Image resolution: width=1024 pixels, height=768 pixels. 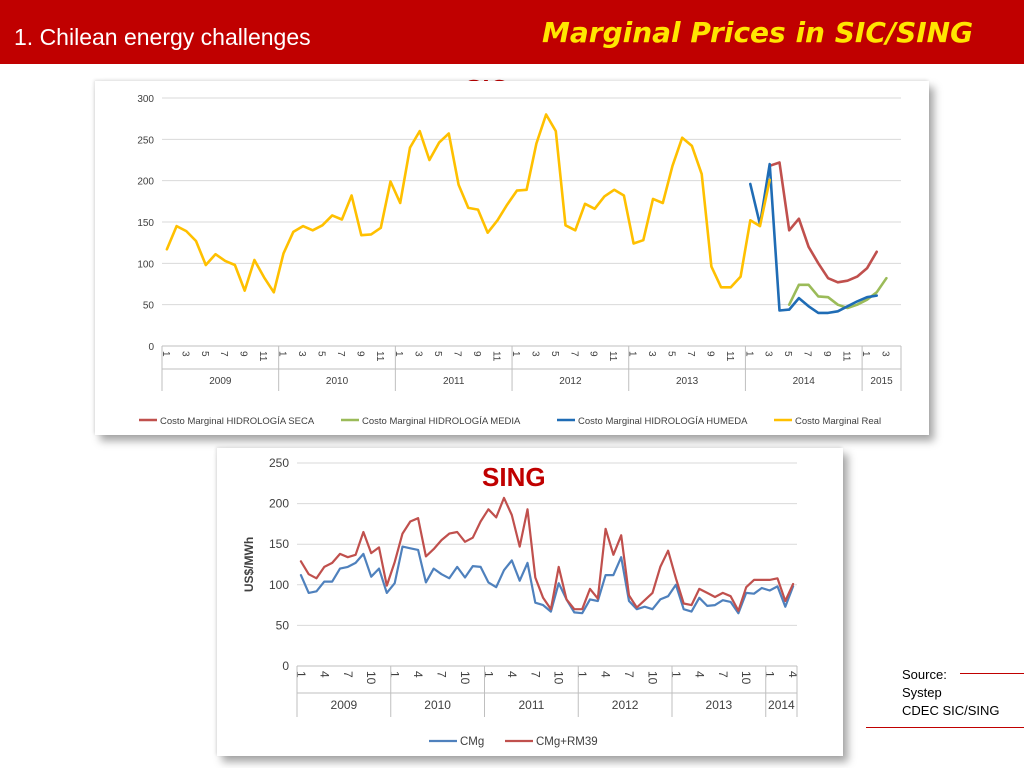 I want to click on source-line: CDEC SIC/SING, so click(x=951, y=710).